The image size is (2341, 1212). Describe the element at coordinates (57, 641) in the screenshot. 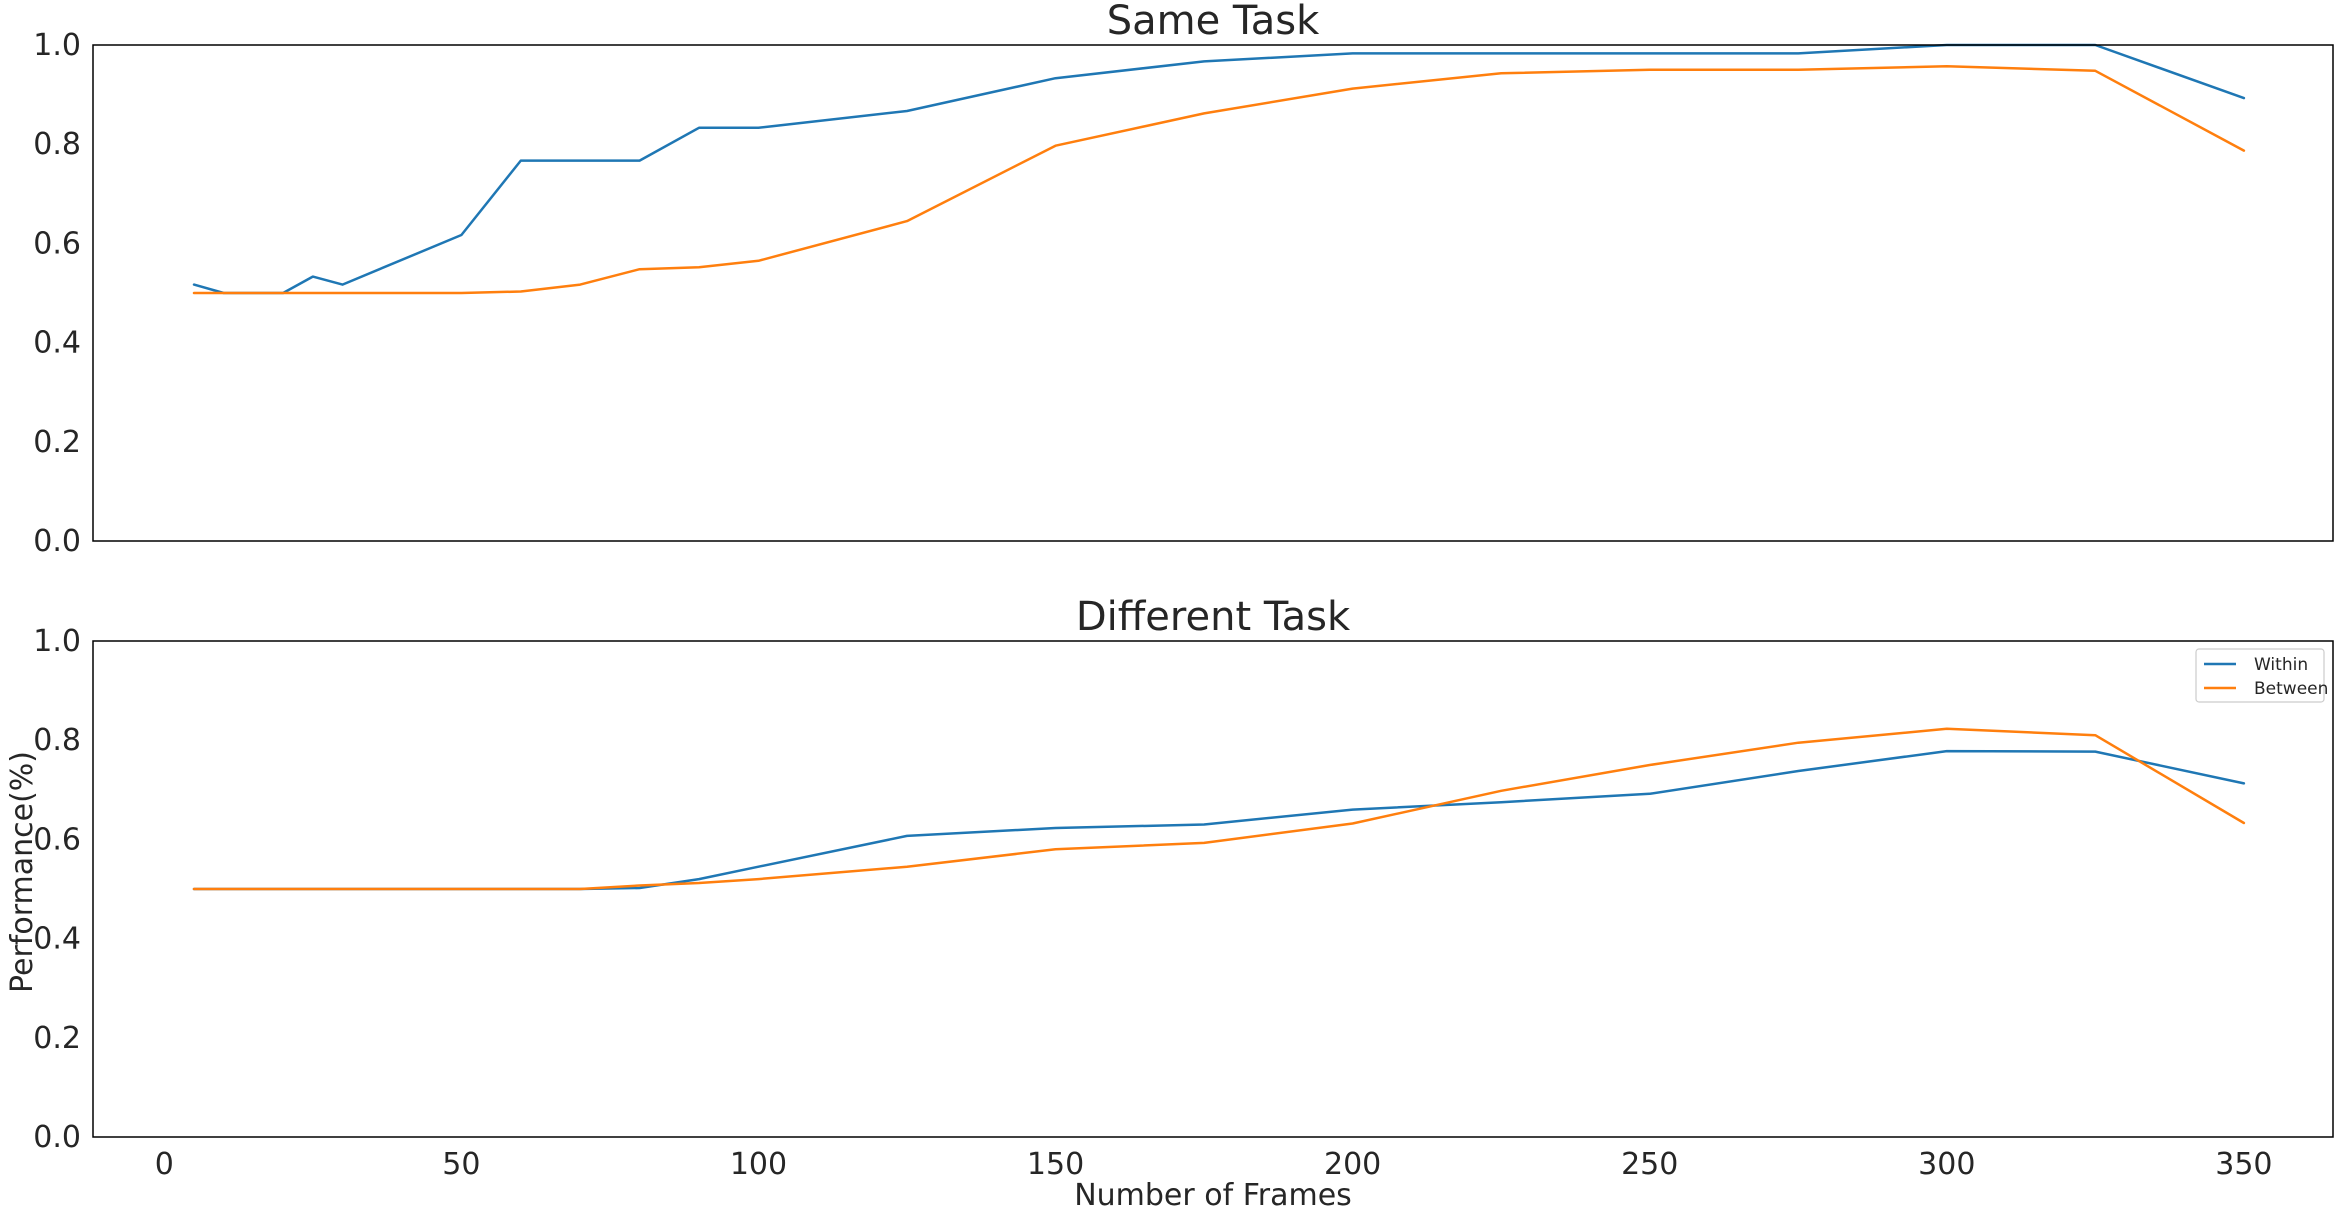

I see `different-task-y-tick-label: 1.0` at that location.